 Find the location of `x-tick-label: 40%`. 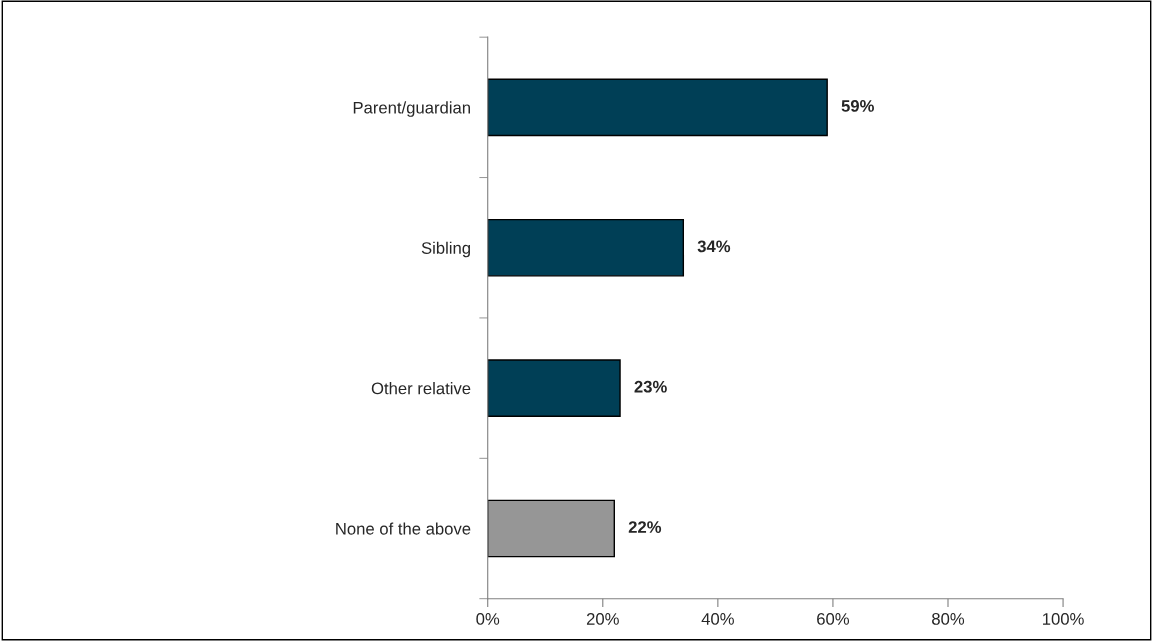

x-tick-label: 40% is located at coordinates (717, 619).